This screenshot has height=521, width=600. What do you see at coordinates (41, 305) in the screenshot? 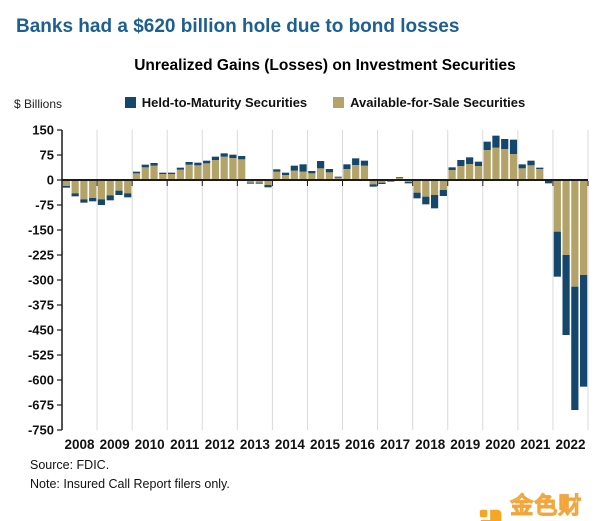
I see `y-tick-label: -375` at bounding box center [41, 305].